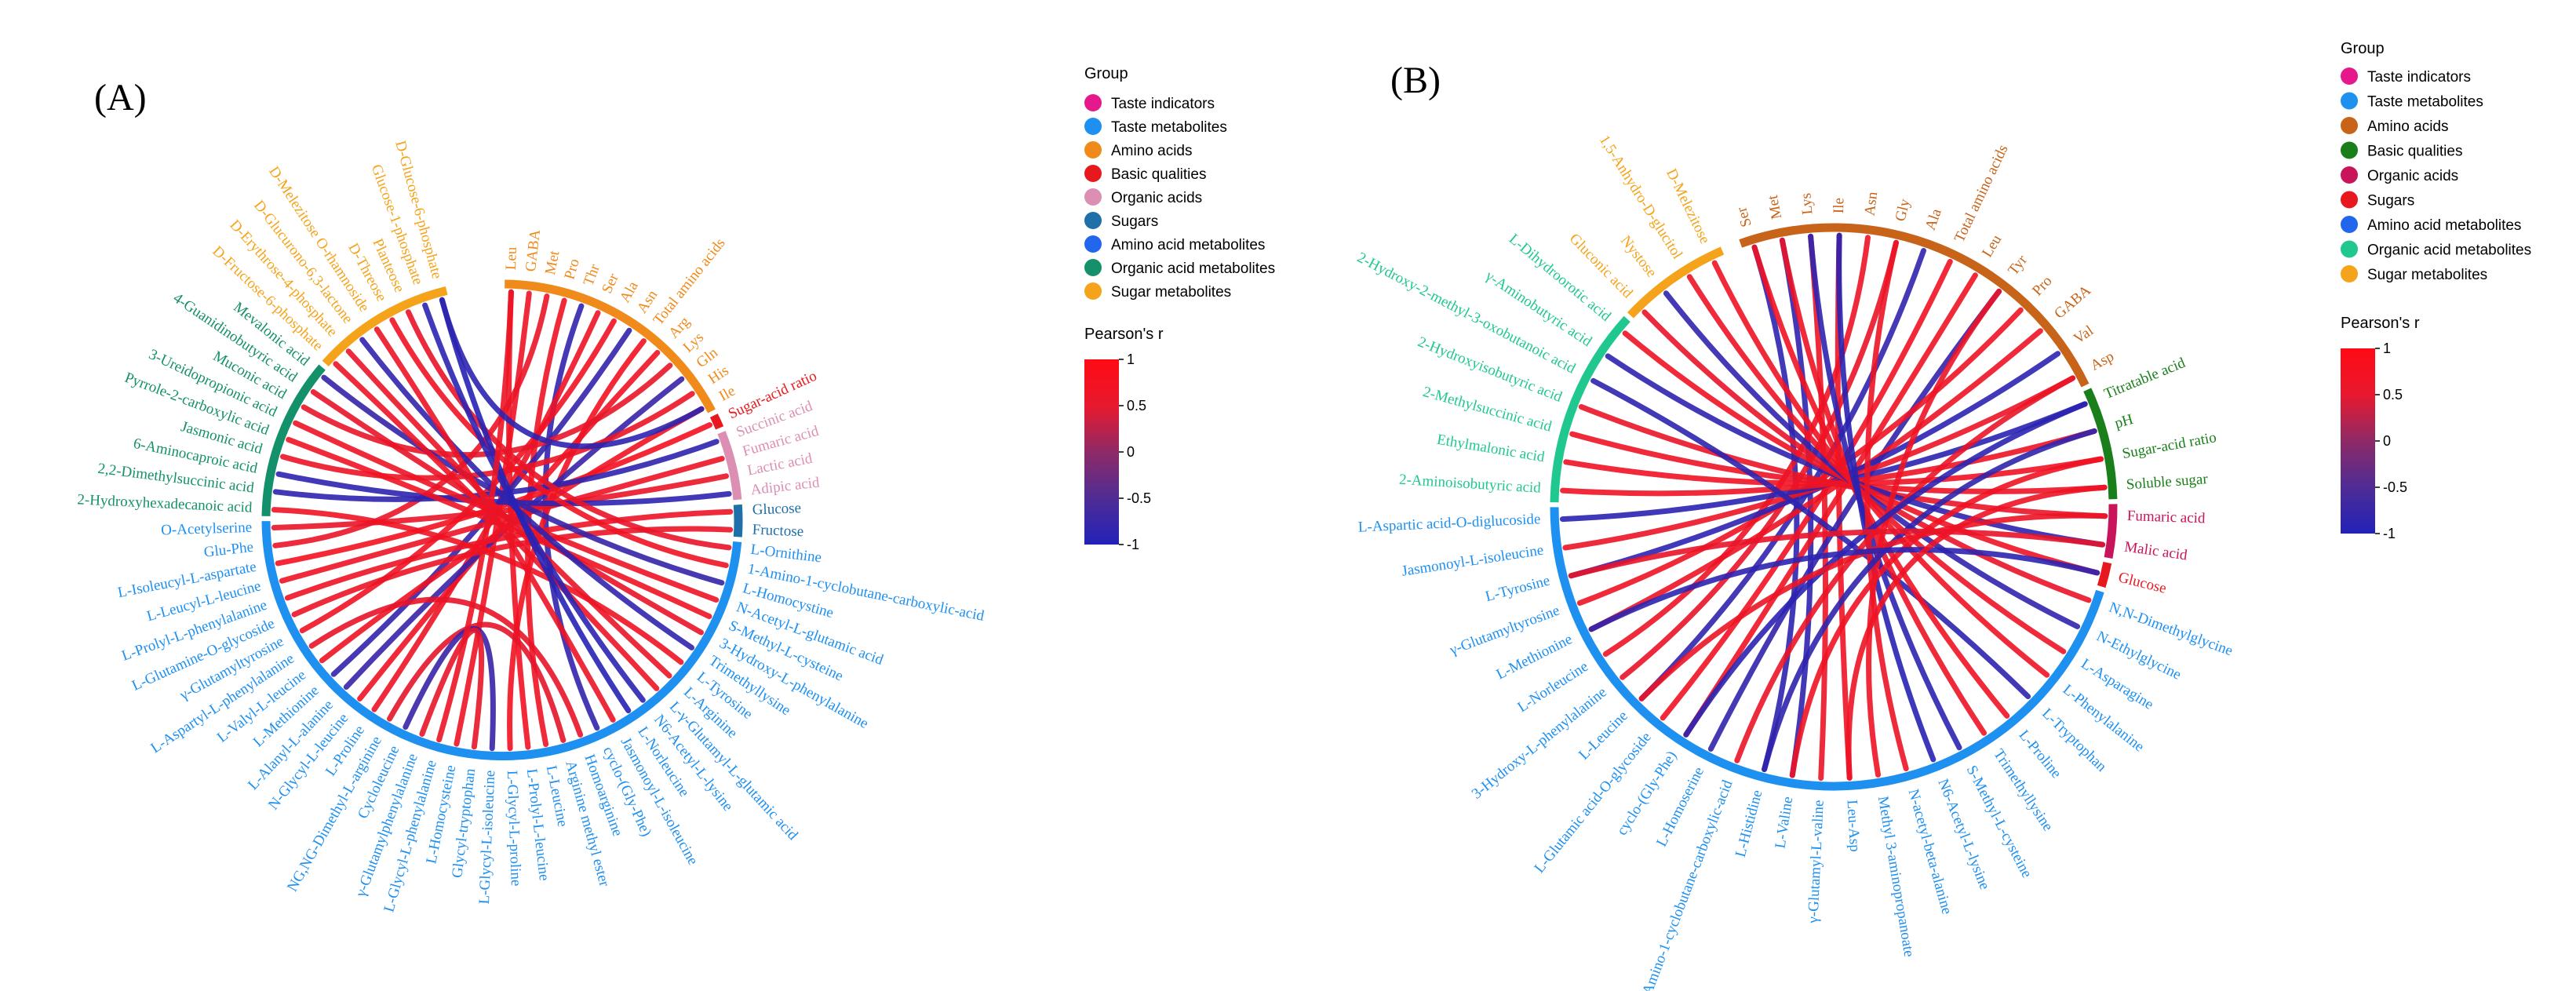  What do you see at coordinates (2391, 441) in the screenshot?
I see `colorbar-b-ticks: 1 0.5 0 -0.5 -1` at bounding box center [2391, 441].